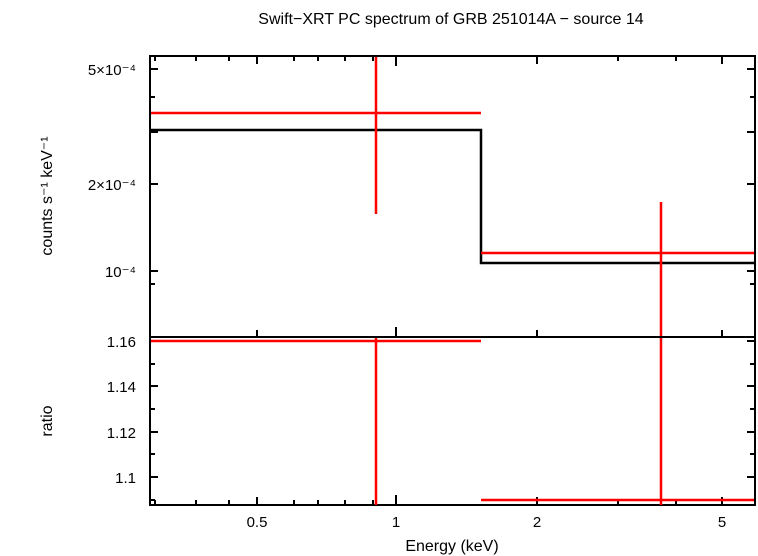  I want to click on ratio-y-tick-labels: 1.1 1.12 1.14 1.16, so click(121, 410).